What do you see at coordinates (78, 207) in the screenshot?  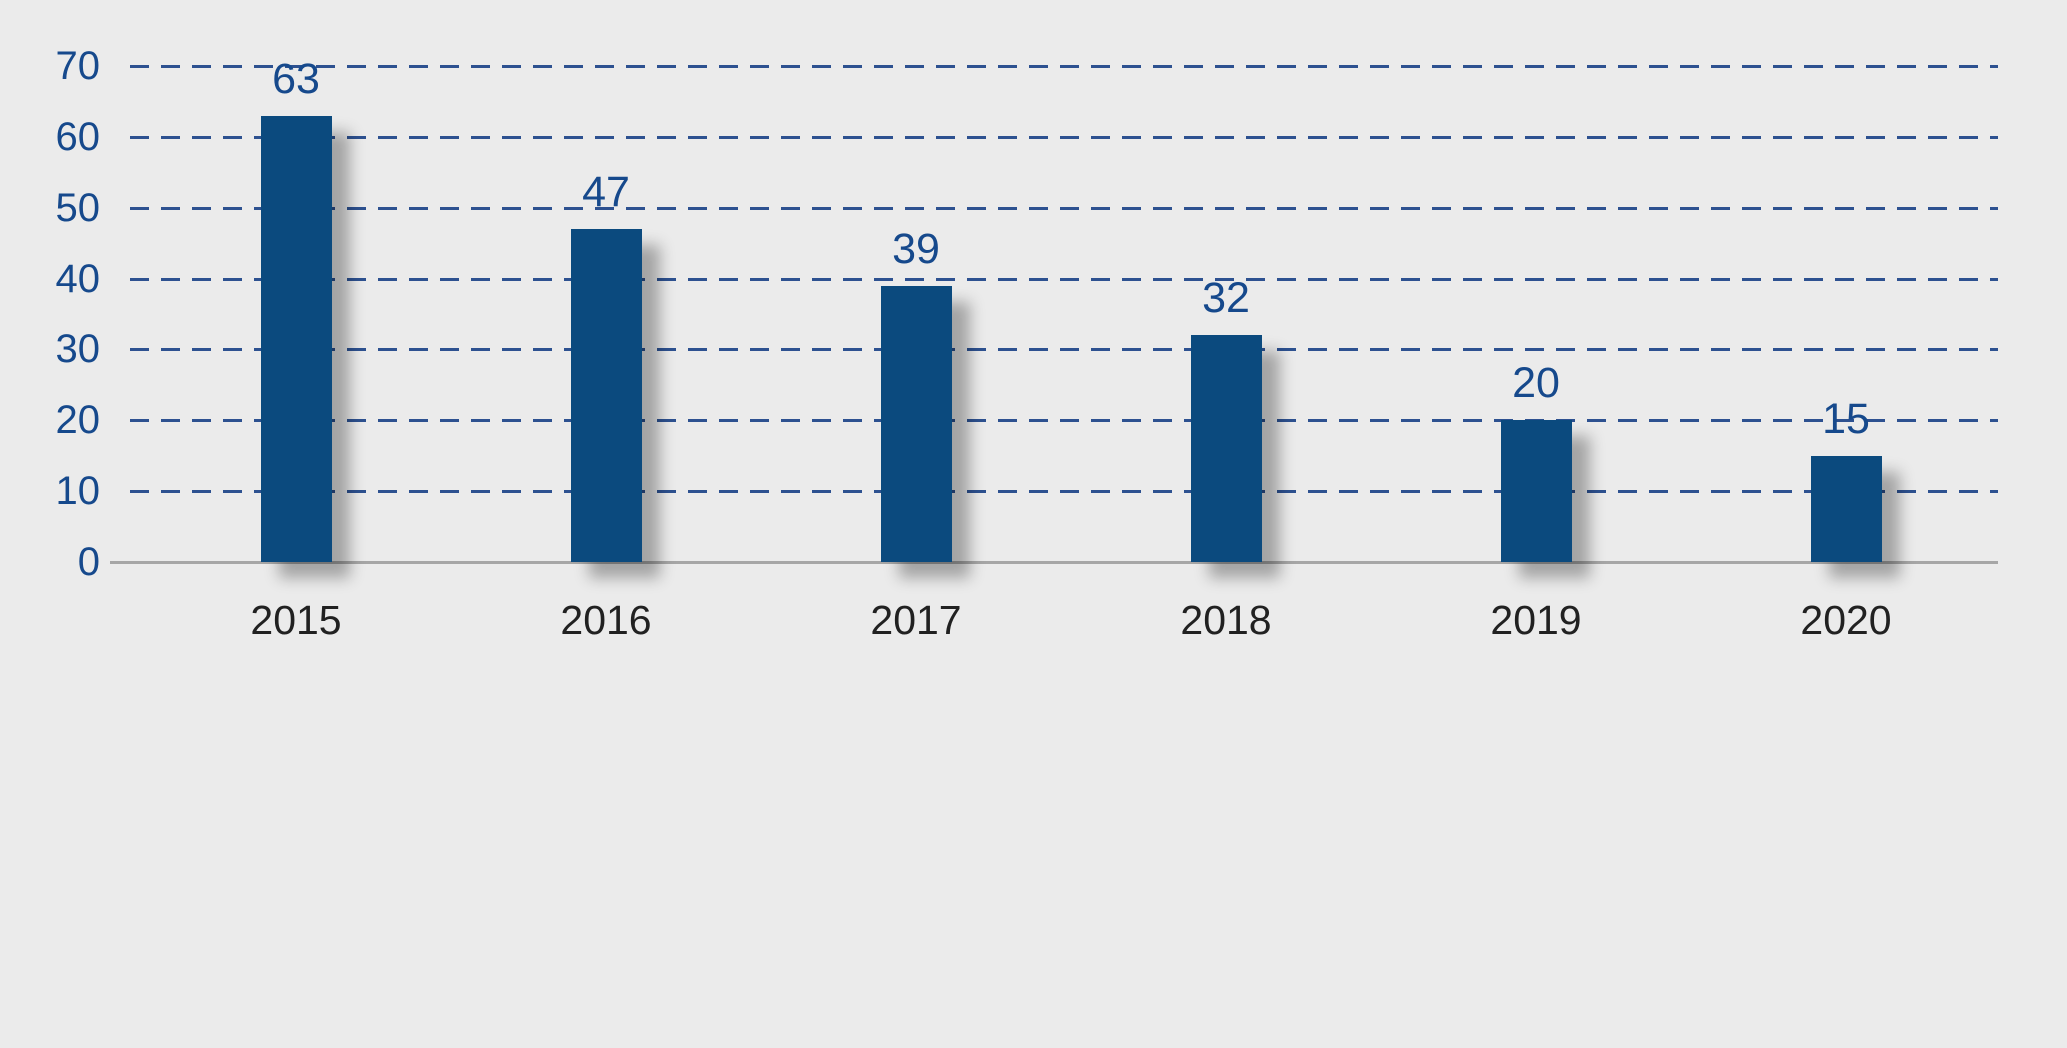 I see `y-axis-tick-label: 50` at bounding box center [78, 207].